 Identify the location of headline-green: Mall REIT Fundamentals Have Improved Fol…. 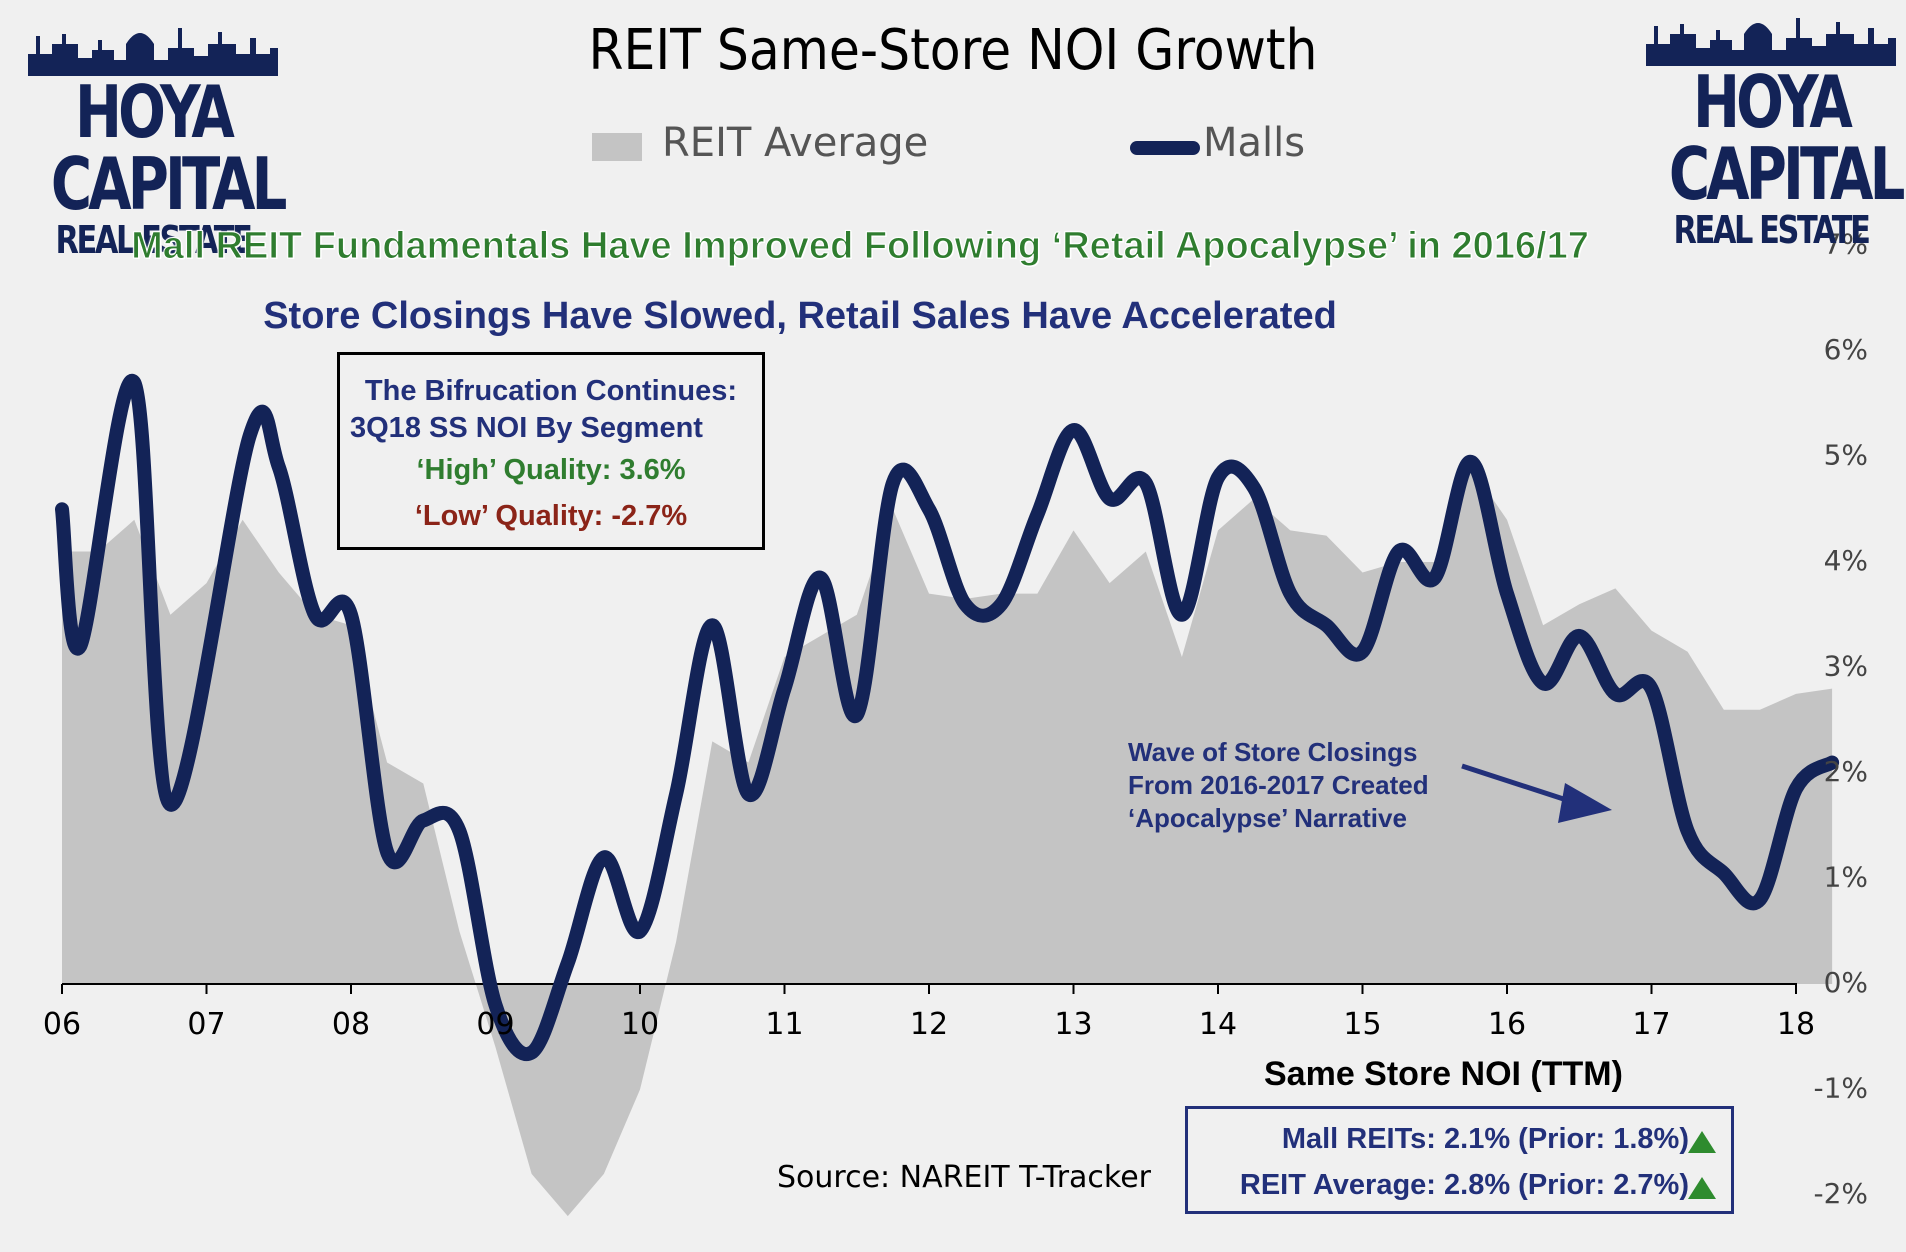
(860, 246).